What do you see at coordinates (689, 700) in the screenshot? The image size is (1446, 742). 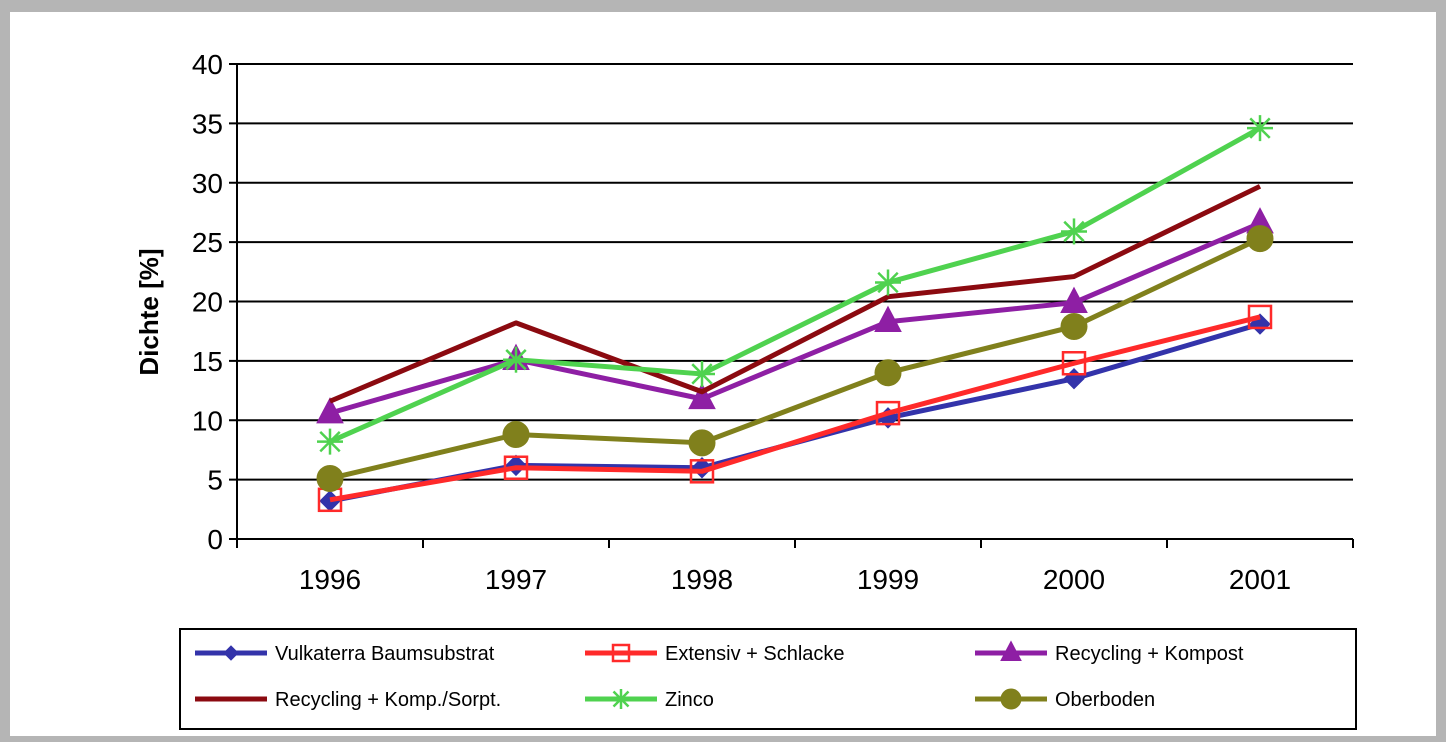 I see `legend-label: Zinco` at bounding box center [689, 700].